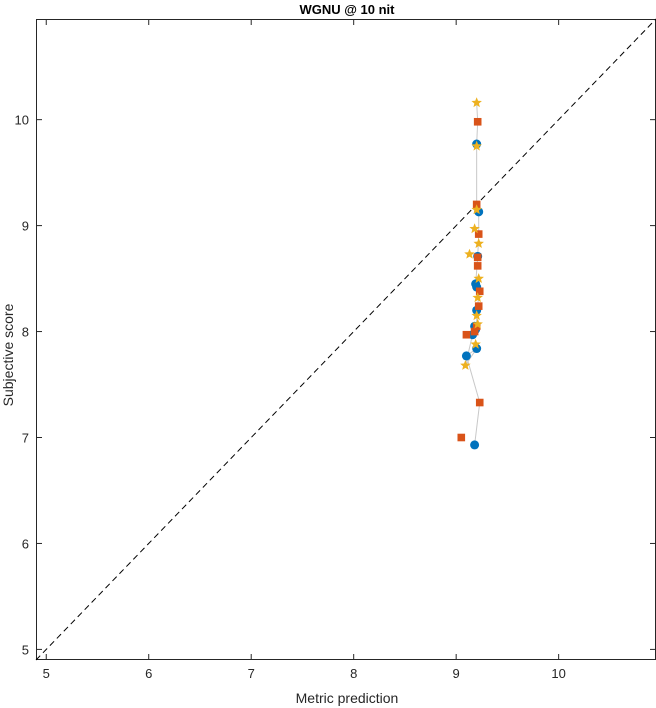 Image resolution: width=656 pixels, height=708 pixels. What do you see at coordinates (25, 332) in the screenshot?
I see `y-tick-label: 8` at bounding box center [25, 332].